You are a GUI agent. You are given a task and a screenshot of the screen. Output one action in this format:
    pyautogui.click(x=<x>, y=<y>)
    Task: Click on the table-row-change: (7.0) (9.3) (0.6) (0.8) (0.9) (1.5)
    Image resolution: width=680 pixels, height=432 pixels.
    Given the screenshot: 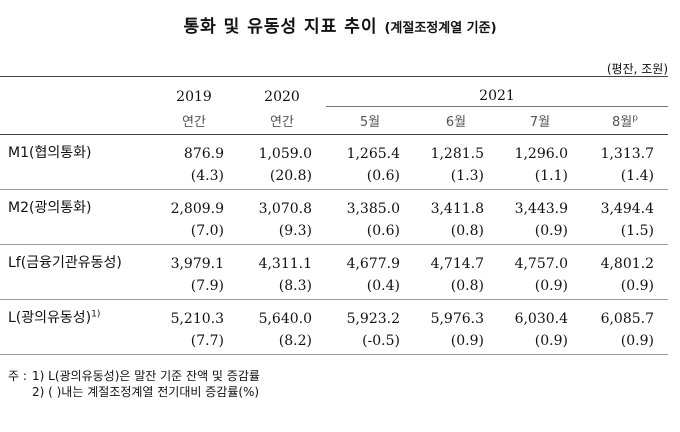 What is the action you would take?
    pyautogui.click(x=334, y=231)
    